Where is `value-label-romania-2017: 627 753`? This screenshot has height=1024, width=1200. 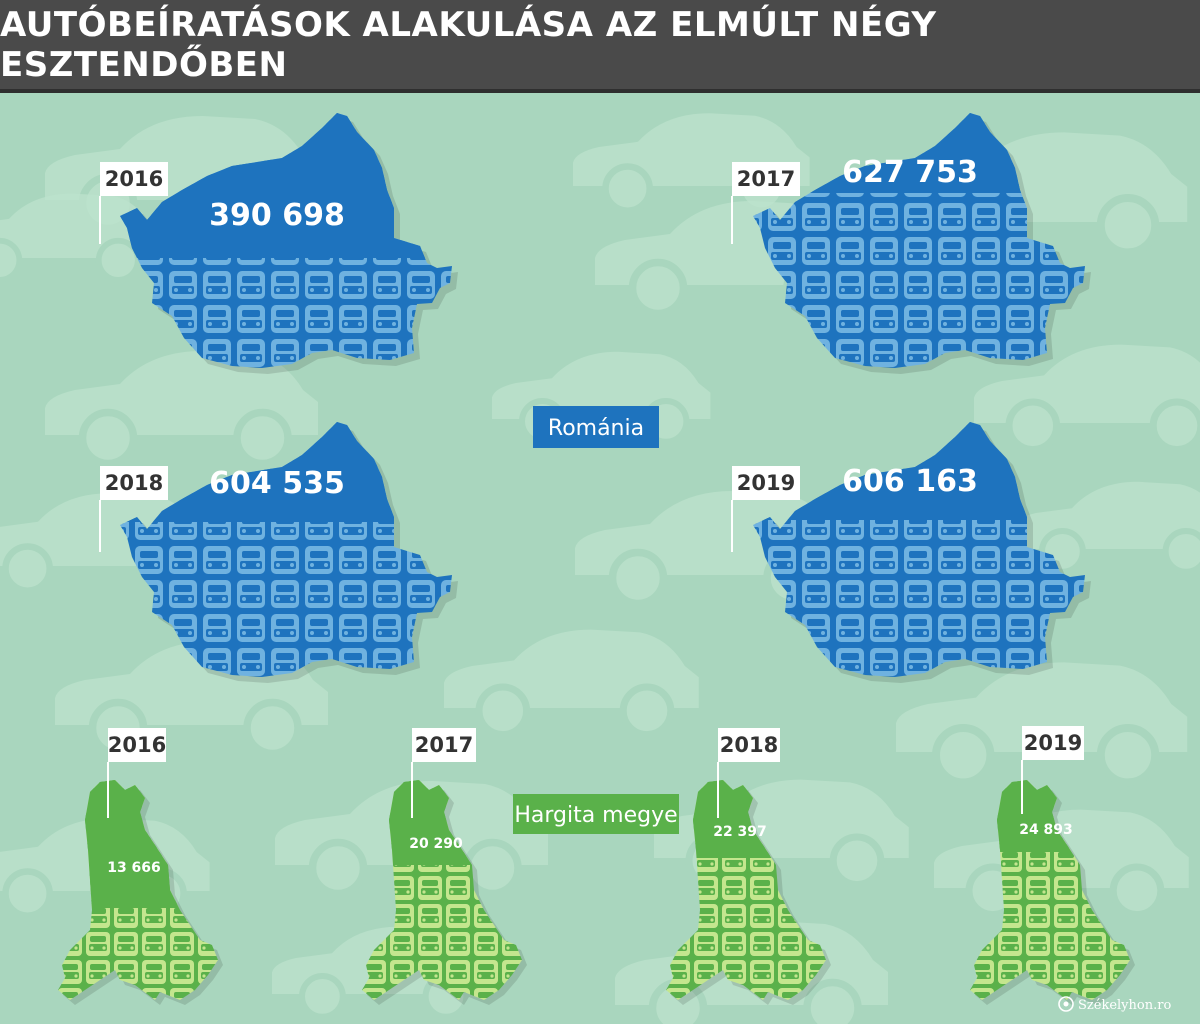
value-label-romania-2017: 627 753 is located at coordinates (910, 172).